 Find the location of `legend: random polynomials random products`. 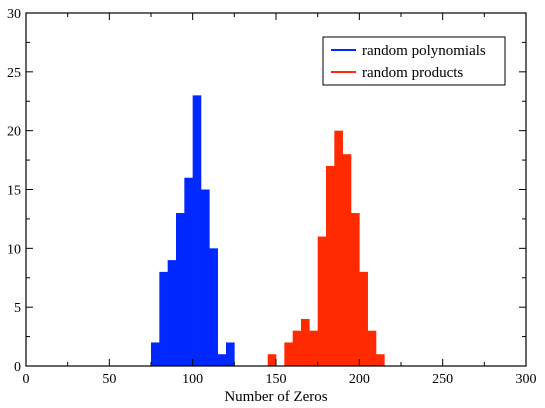

legend: random polynomials random products is located at coordinates (414, 61).